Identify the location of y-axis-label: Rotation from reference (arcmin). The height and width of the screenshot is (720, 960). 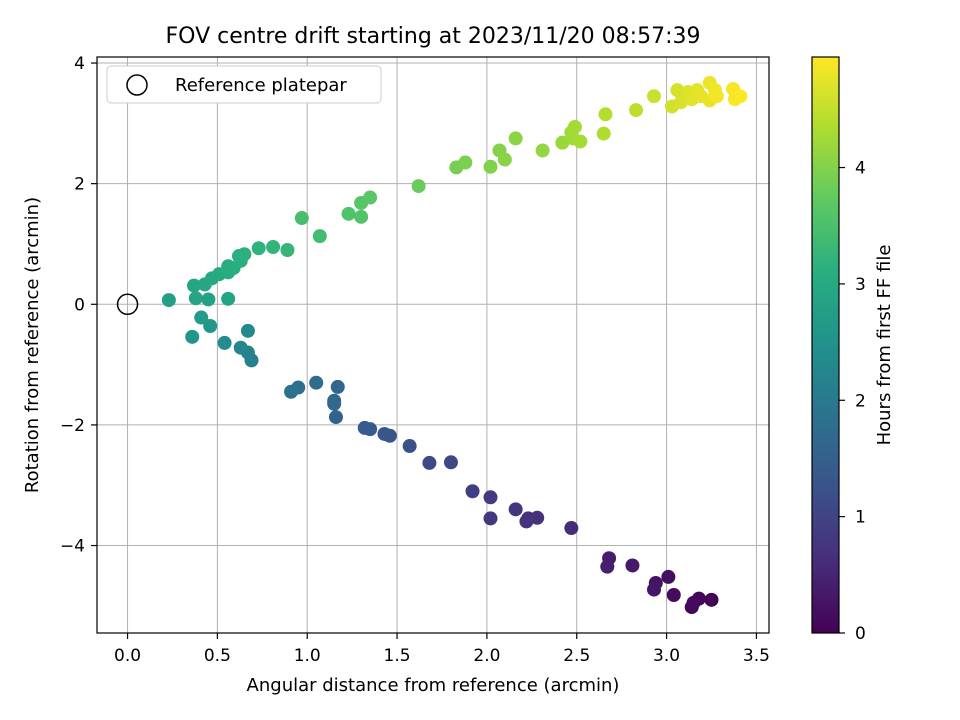
(32, 345).